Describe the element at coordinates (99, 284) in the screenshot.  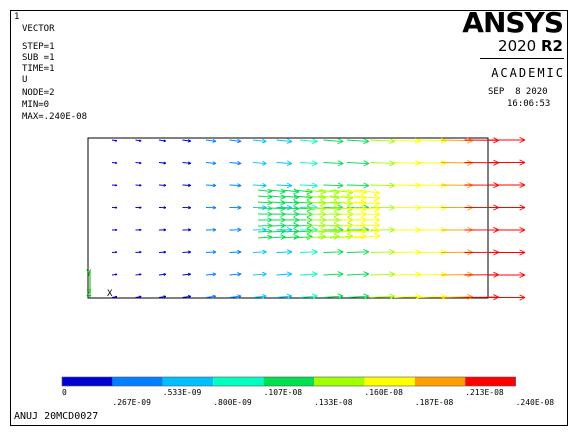
I see `triad: Y Z X` at that location.